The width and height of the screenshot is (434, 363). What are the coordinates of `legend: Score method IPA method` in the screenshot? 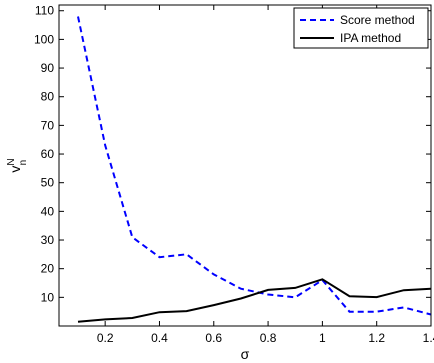 It's located at (361, 28).